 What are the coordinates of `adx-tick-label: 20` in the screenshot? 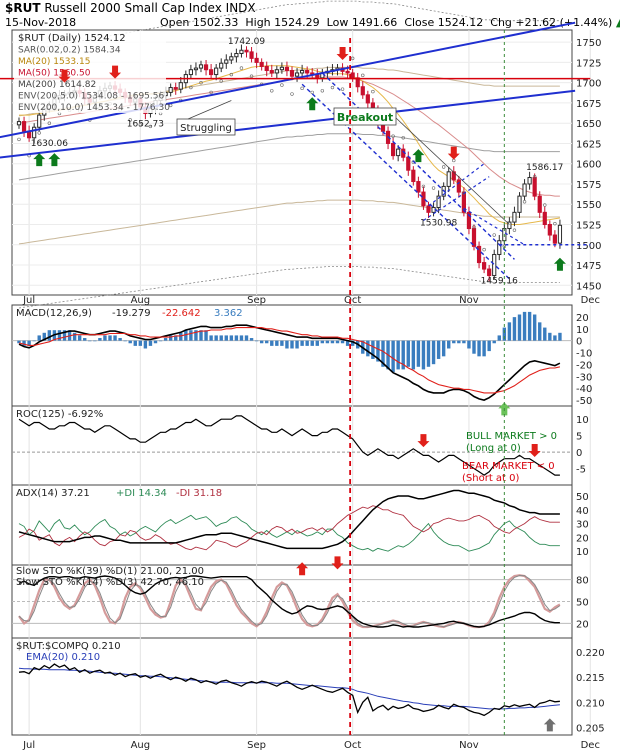 It's located at (582, 538).